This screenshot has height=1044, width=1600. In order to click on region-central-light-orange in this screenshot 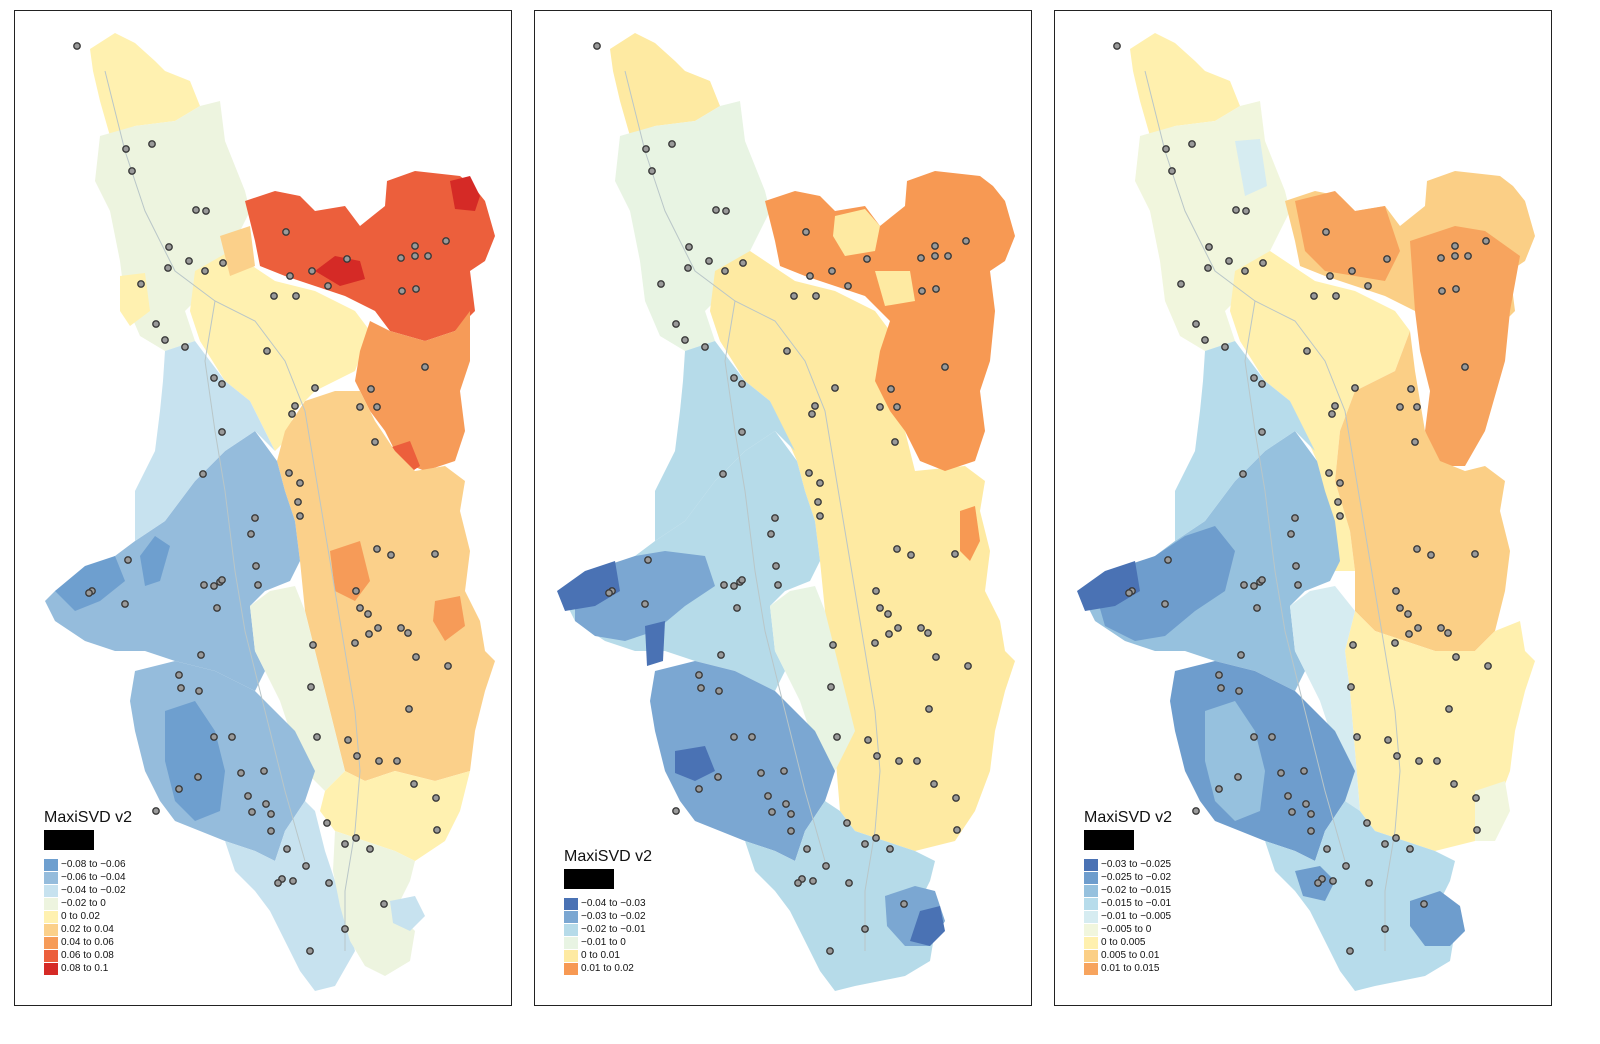, I will do `click(386, 586)`.